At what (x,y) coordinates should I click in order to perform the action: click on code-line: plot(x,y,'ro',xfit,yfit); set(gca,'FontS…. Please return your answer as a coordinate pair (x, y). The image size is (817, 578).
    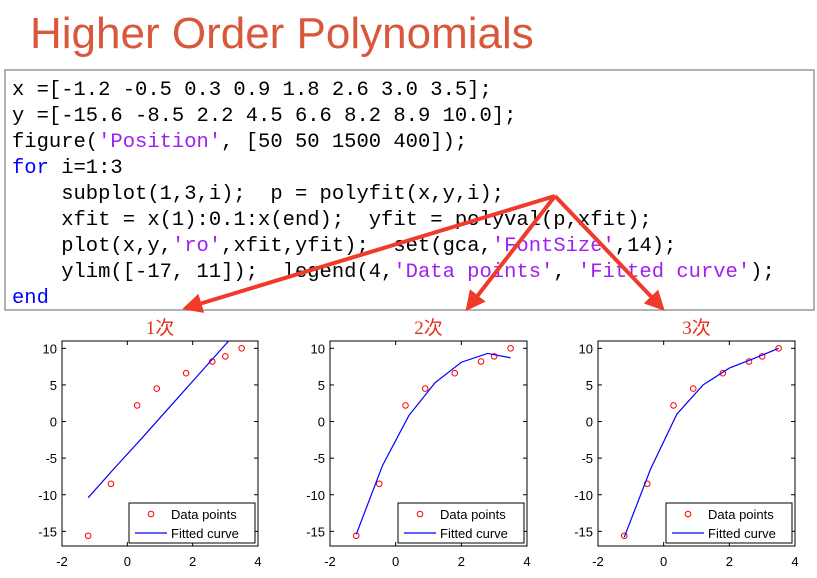
    Looking at the image, I should click on (344, 246).